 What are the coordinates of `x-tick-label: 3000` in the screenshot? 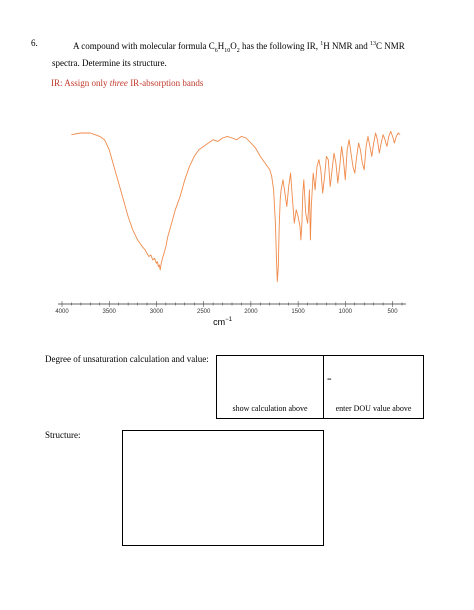 It's located at (157, 312).